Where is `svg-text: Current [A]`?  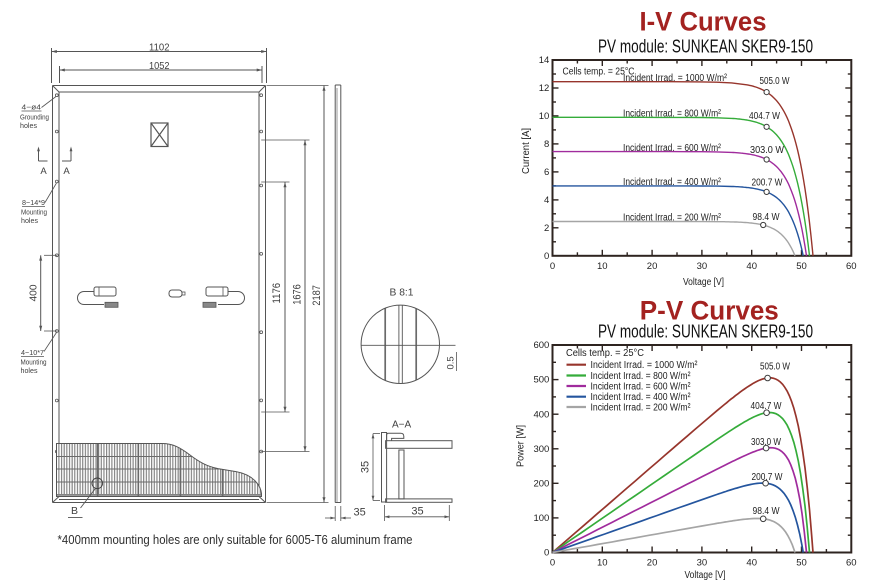
svg-text: Current [A] is located at coordinates (526, 151).